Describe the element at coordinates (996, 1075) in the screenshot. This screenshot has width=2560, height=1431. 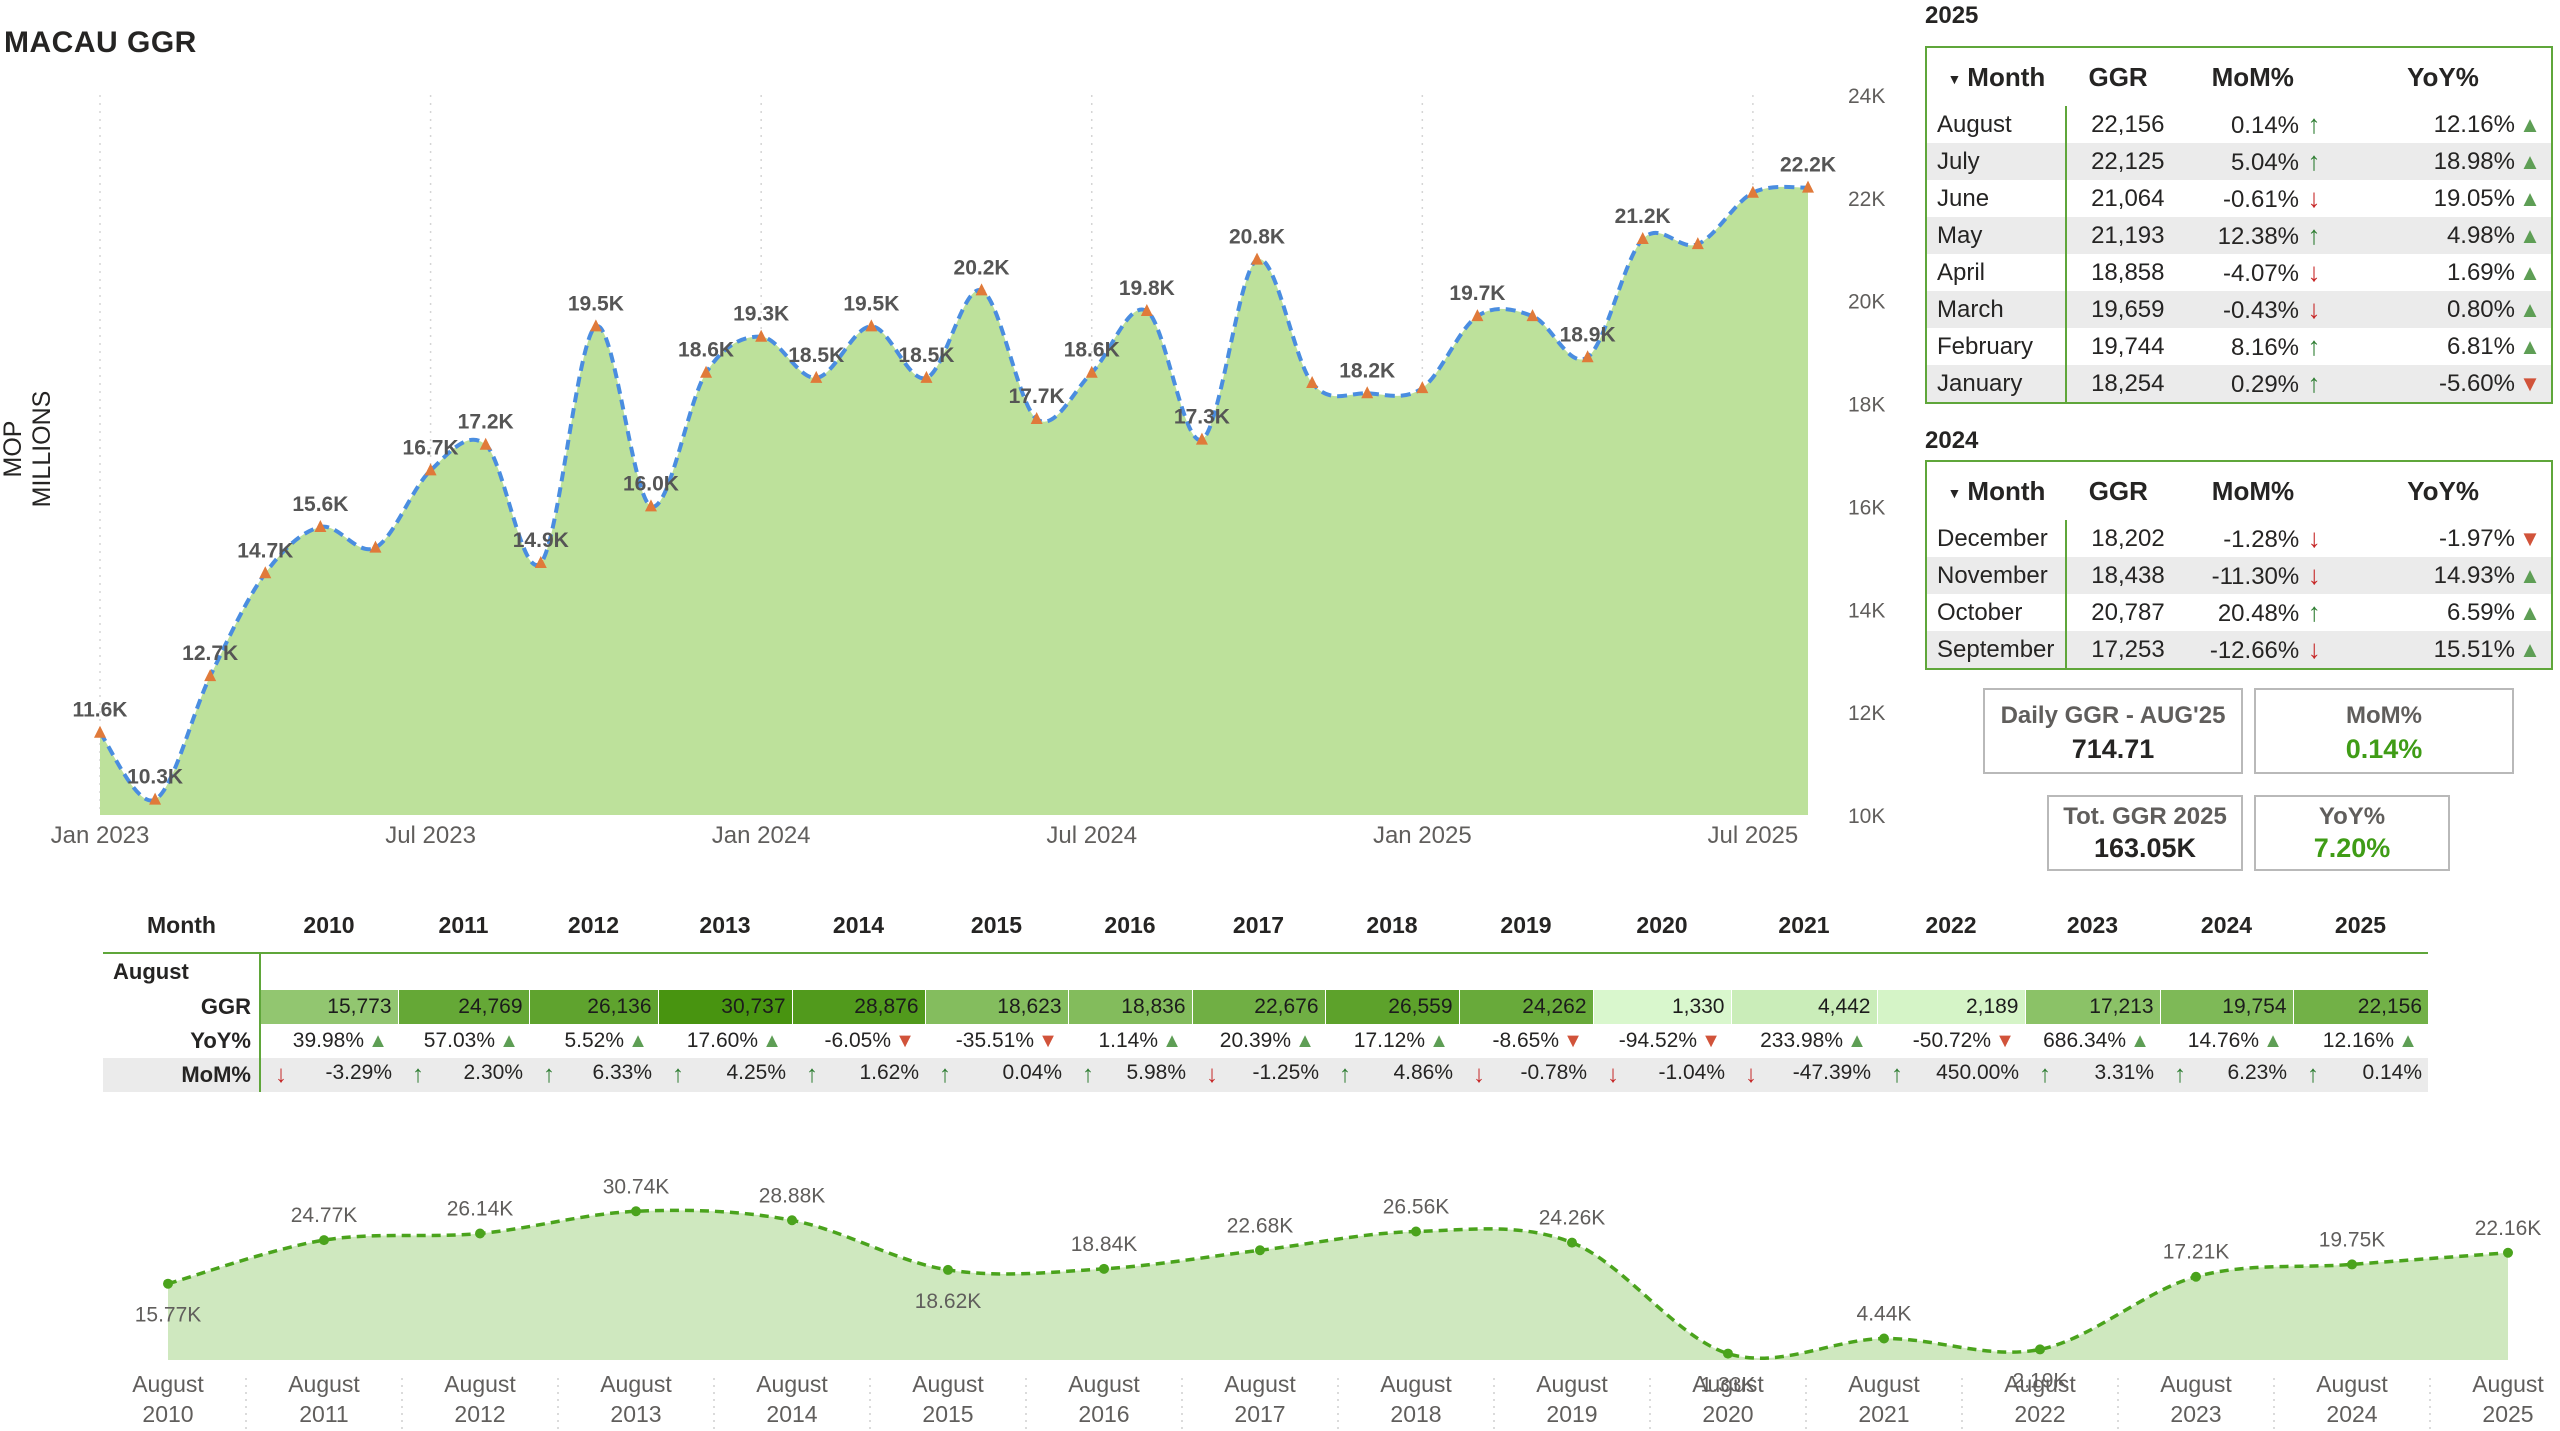
I see `mom-cell: ↑ 0.04%` at that location.